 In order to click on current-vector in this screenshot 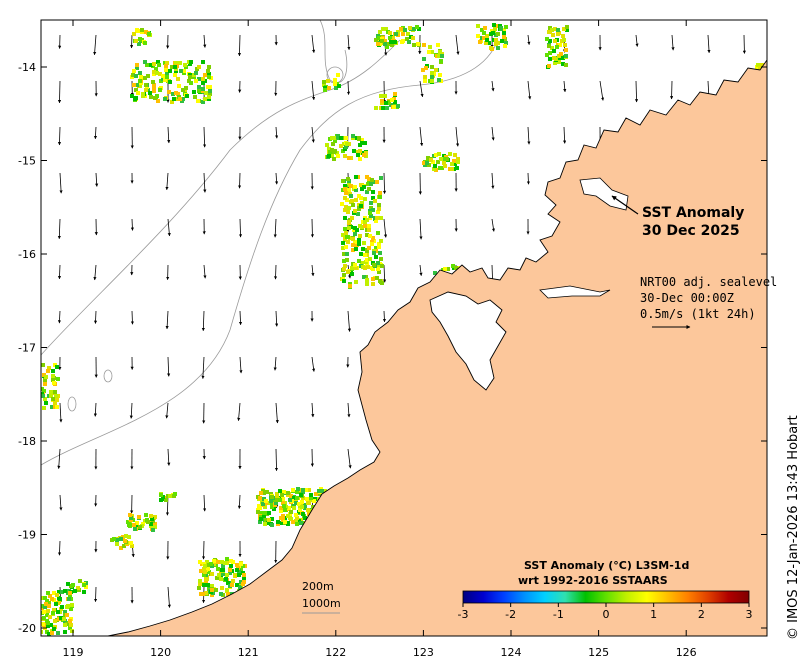, I will do `click(528, 178)`.